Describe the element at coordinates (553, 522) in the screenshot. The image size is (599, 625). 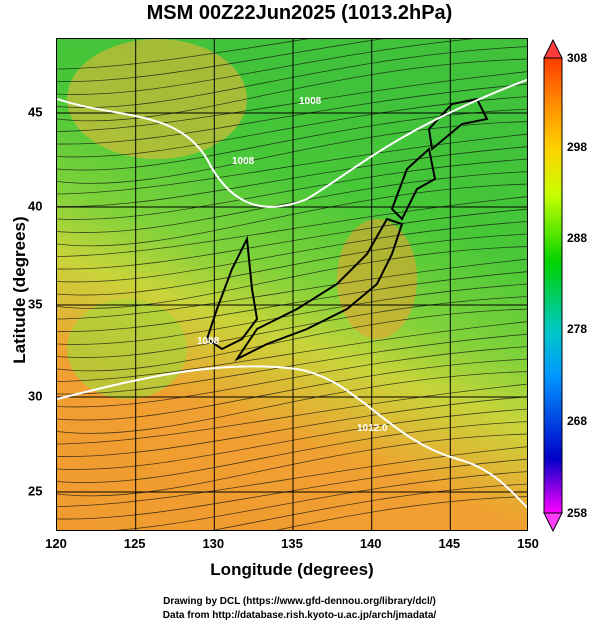
I see `colorbar-min-arrow` at that location.